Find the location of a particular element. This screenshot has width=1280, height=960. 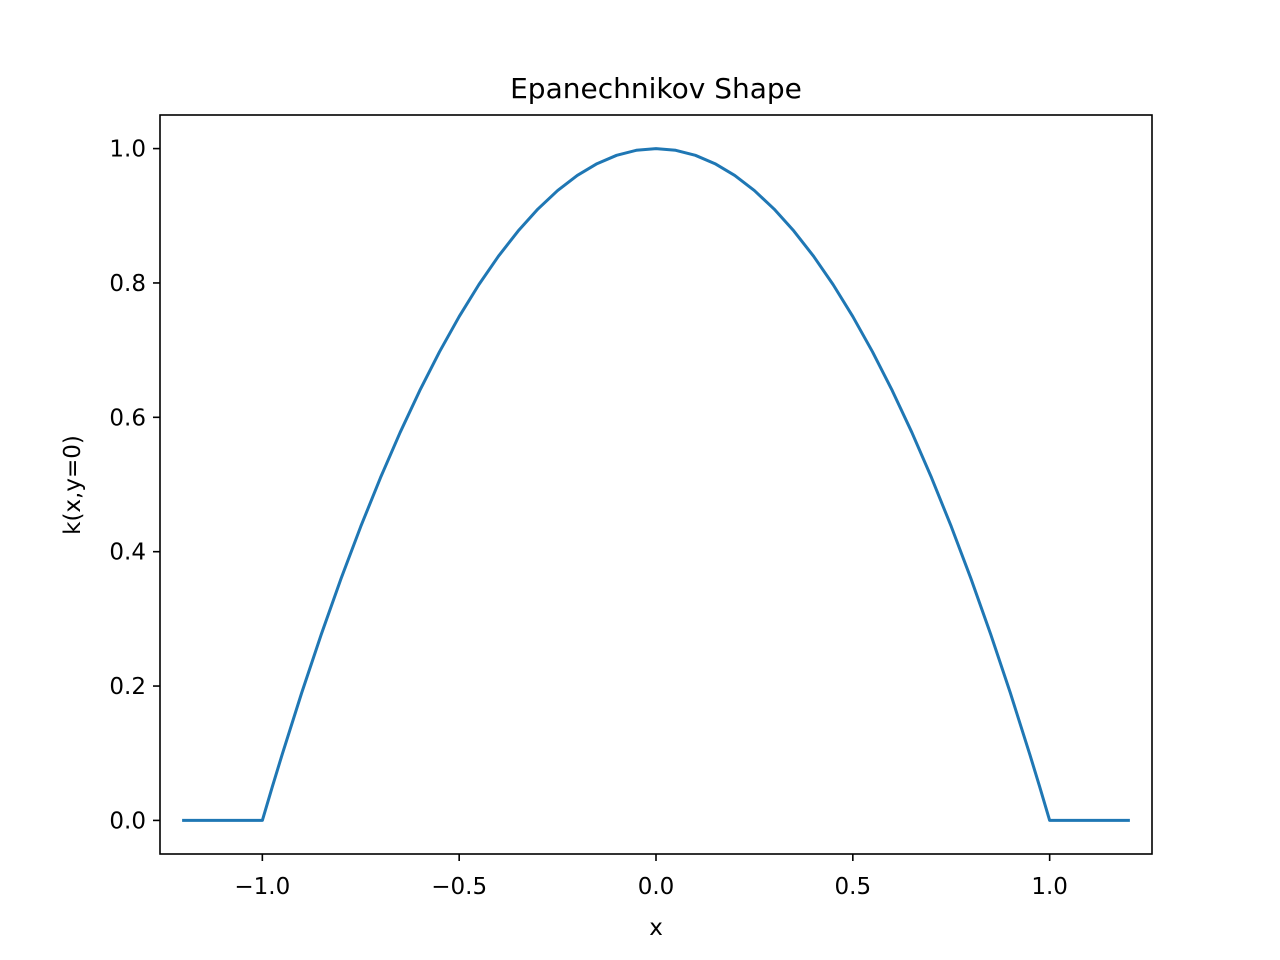

y-axis: 0.0 0.2 0.4 0.6 0.8 1.0 is located at coordinates (134, 485).